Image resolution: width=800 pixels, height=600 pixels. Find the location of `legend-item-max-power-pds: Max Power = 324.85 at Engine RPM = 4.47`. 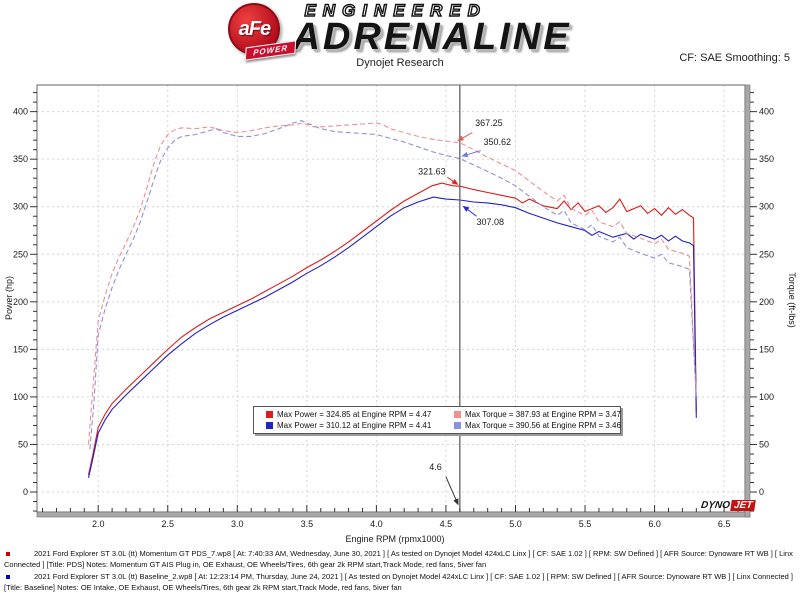

legend-item-max-power-pds: Max Power = 324.85 at Engine RPM = 4.47 is located at coordinates (360, 414).